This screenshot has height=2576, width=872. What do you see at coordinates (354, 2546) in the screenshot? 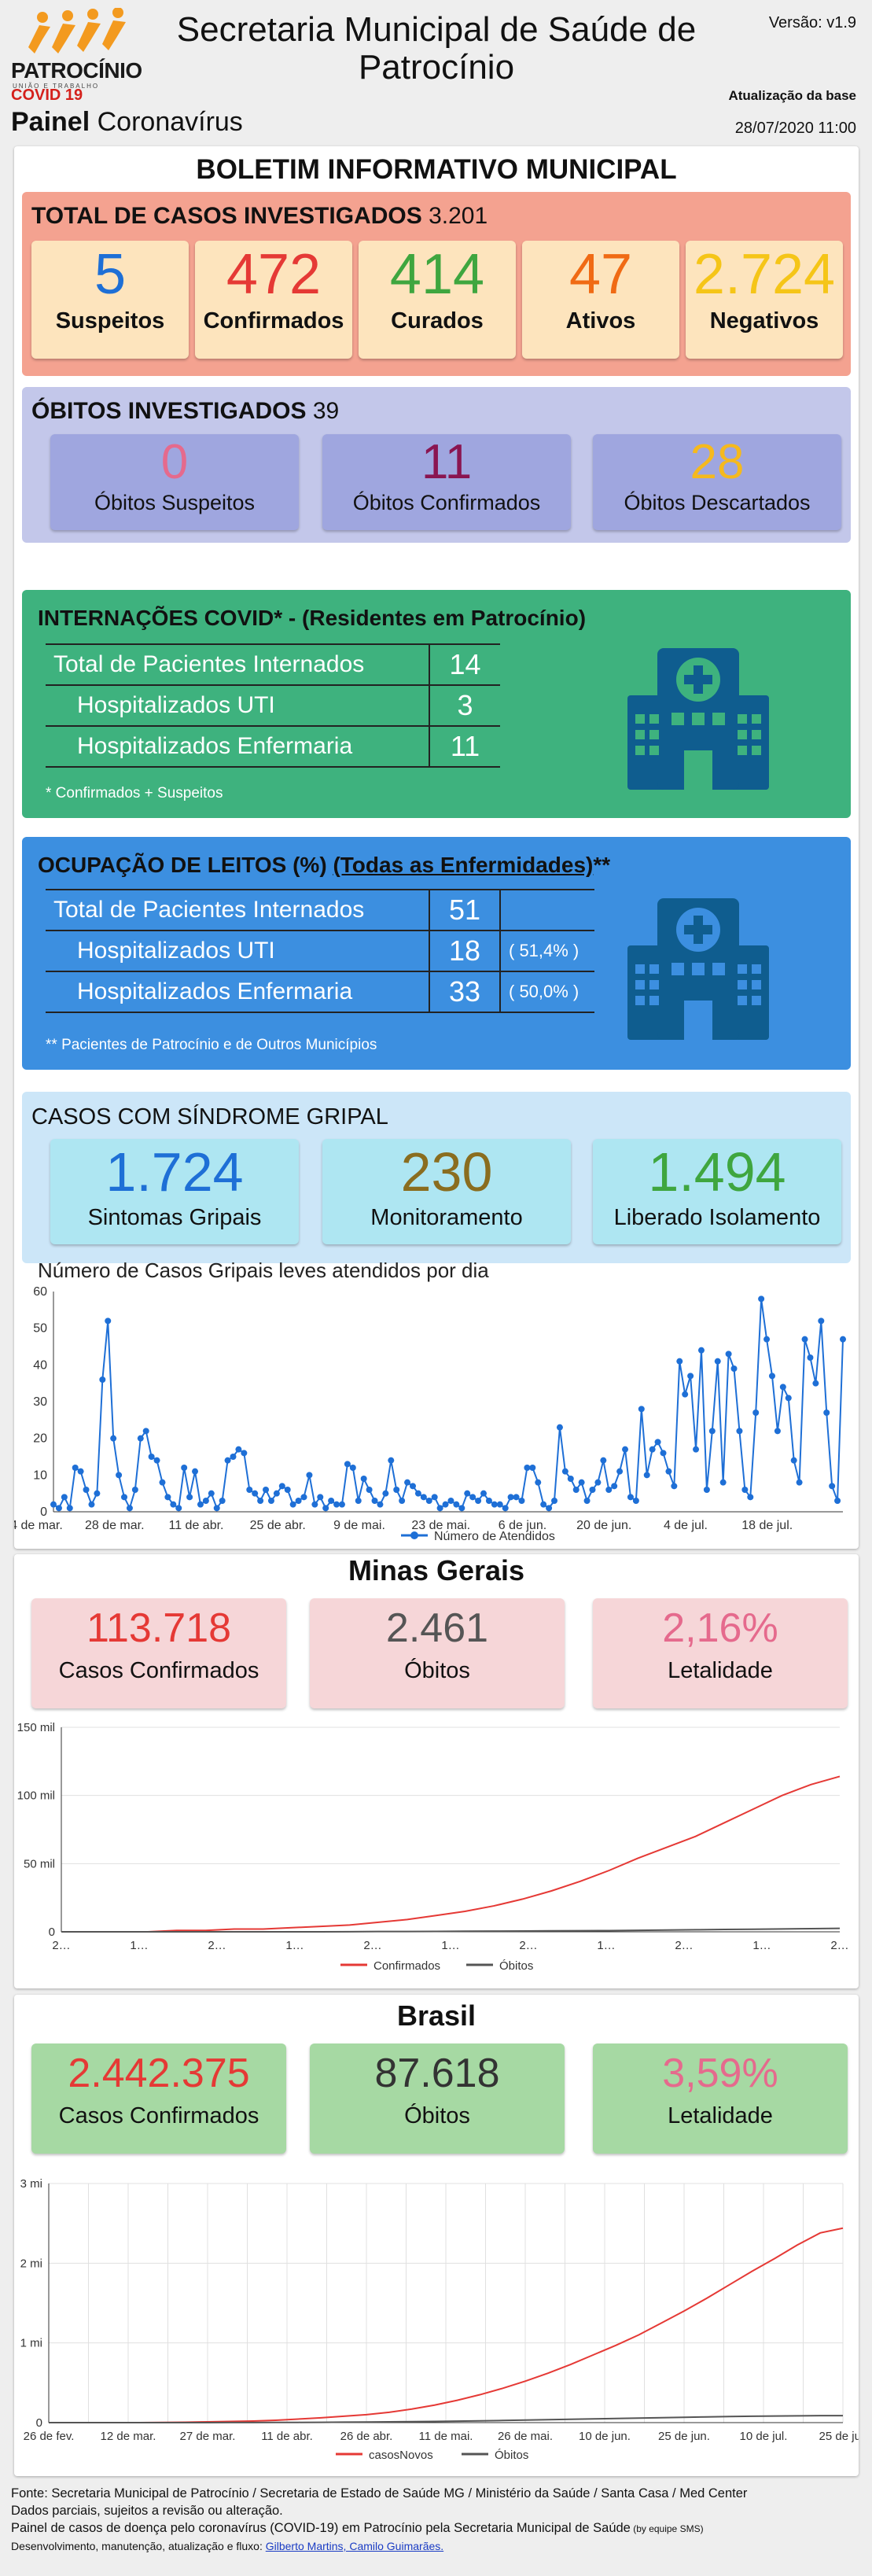
I see `footer-credits-link: Gilberto Martins, Camilo Guimarães.` at bounding box center [354, 2546].